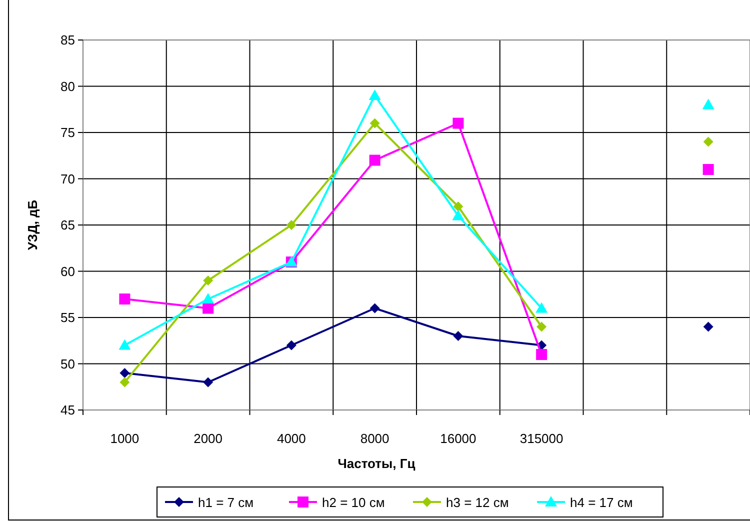  I want to click on x-tick-label: 4000, so click(291, 438).